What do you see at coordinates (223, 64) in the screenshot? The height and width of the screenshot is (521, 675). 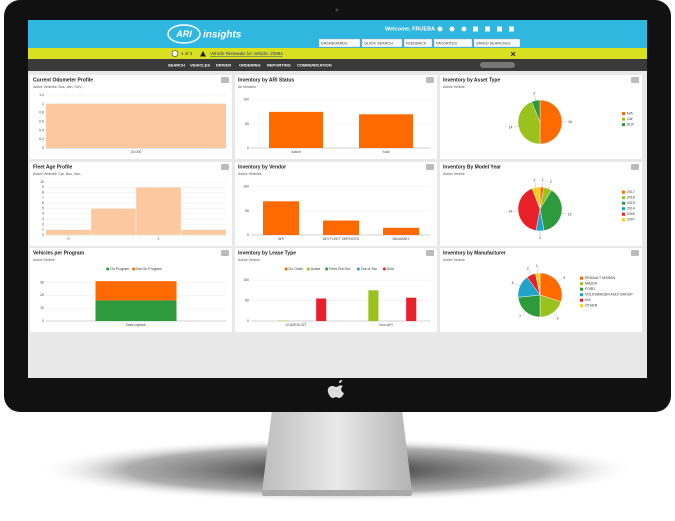 I see `nav-item: DRIVER` at bounding box center [223, 64].